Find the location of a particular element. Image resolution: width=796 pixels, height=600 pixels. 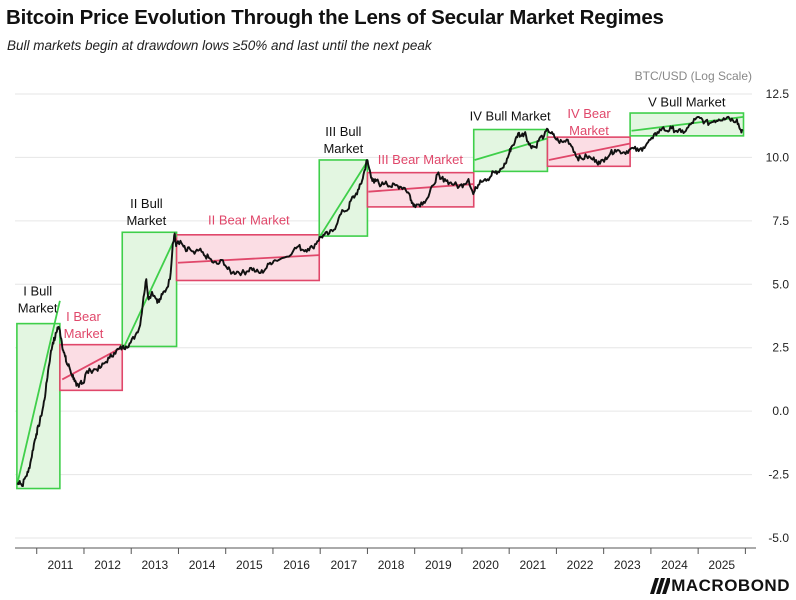

bull-market-label: II Bull is located at coordinates (146, 203).